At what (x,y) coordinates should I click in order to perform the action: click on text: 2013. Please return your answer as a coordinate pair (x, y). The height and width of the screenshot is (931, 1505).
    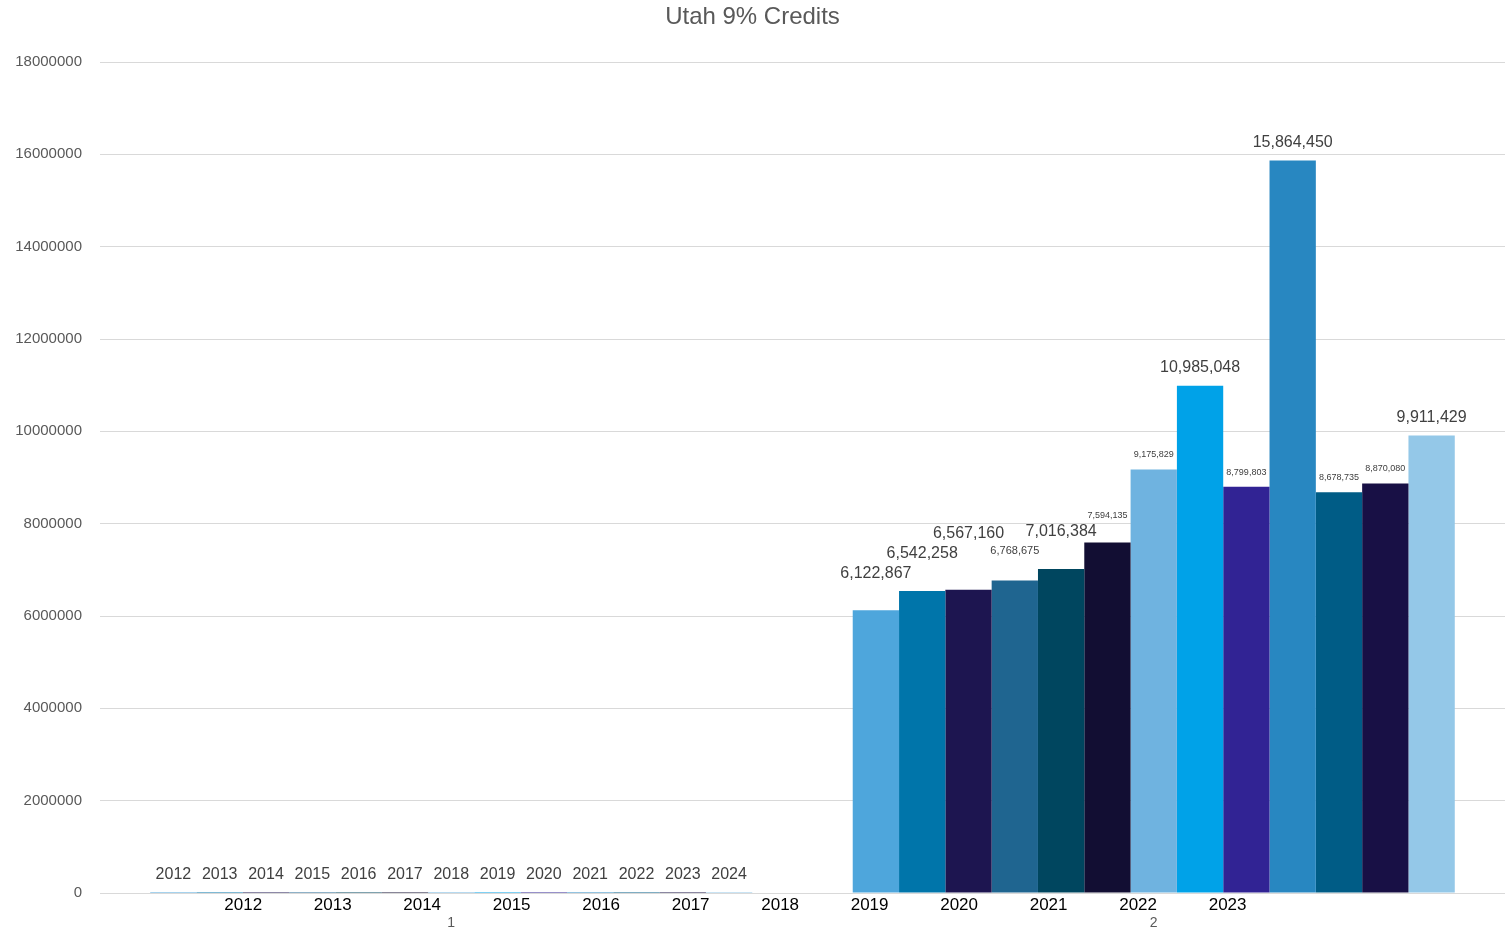
    Looking at the image, I should click on (332, 904).